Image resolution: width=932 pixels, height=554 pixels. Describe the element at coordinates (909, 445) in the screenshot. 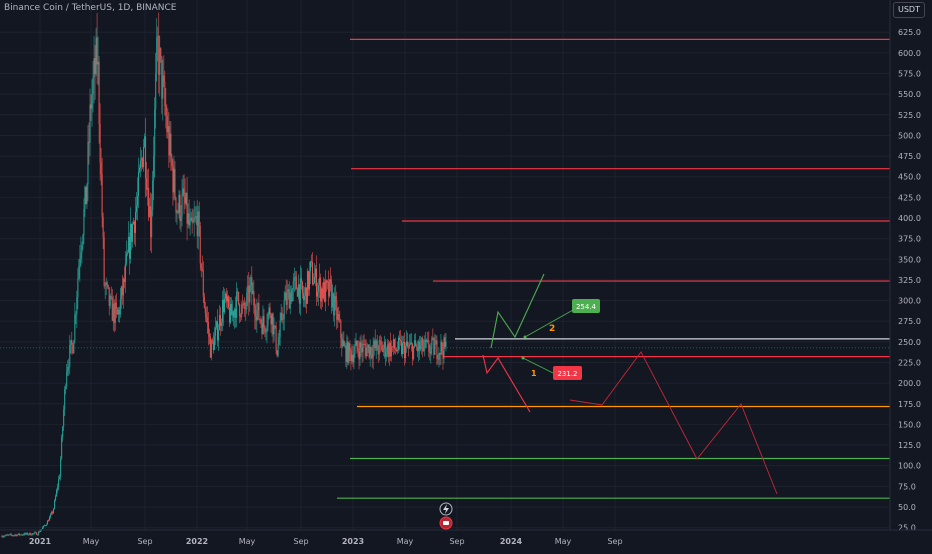

I see `price-tick-label: 125.0` at that location.